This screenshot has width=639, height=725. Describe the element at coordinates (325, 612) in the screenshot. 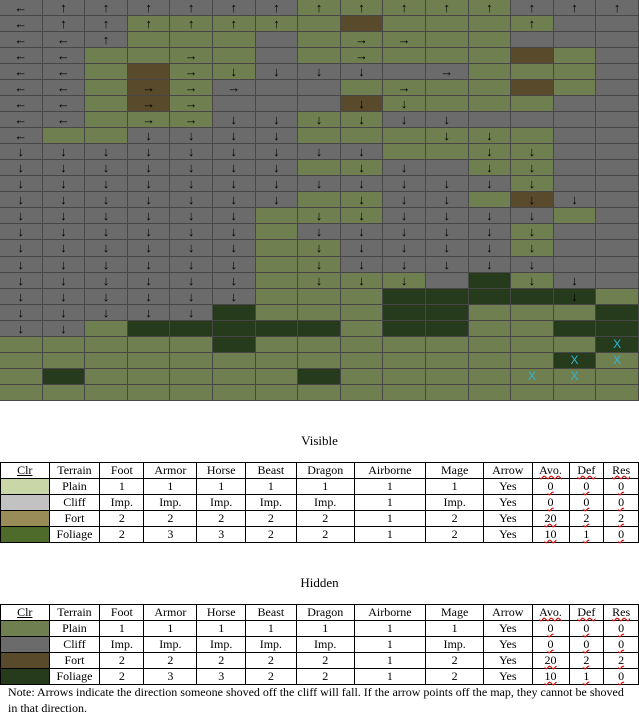

I see `hidden-header-cell: Dragon` at that location.